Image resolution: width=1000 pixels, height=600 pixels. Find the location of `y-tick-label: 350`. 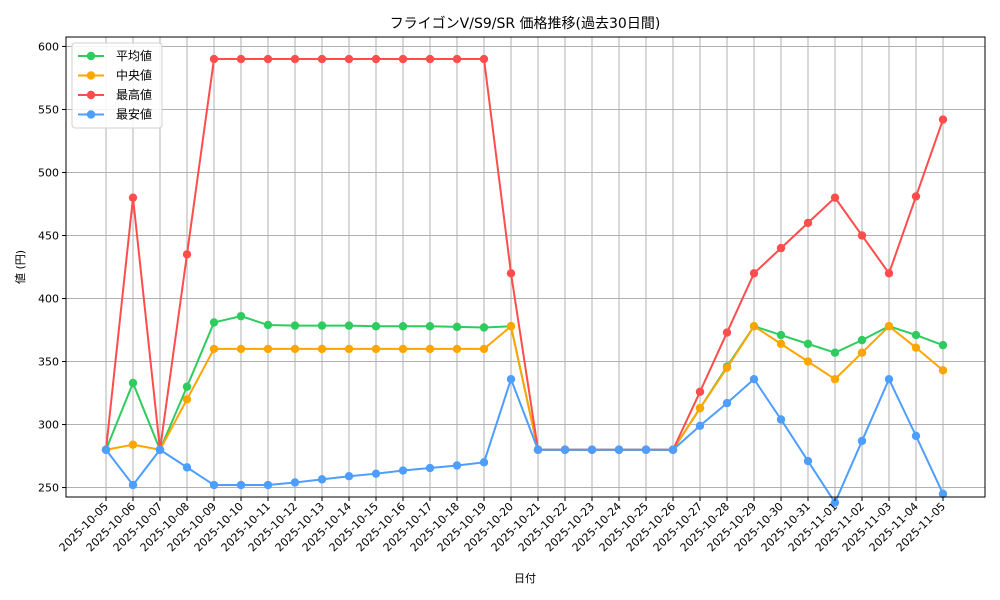

y-tick-label: 350 is located at coordinates (48, 362).